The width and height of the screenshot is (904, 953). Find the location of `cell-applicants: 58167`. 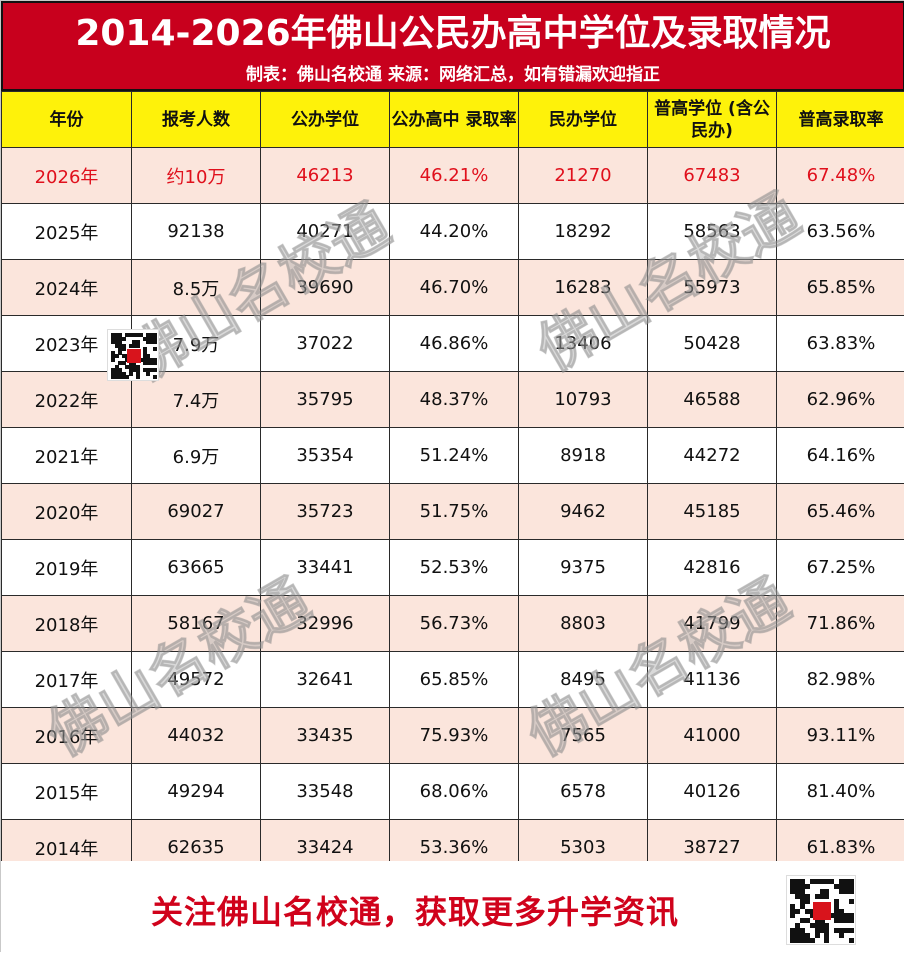

cell-applicants: 58167 is located at coordinates (196, 624).